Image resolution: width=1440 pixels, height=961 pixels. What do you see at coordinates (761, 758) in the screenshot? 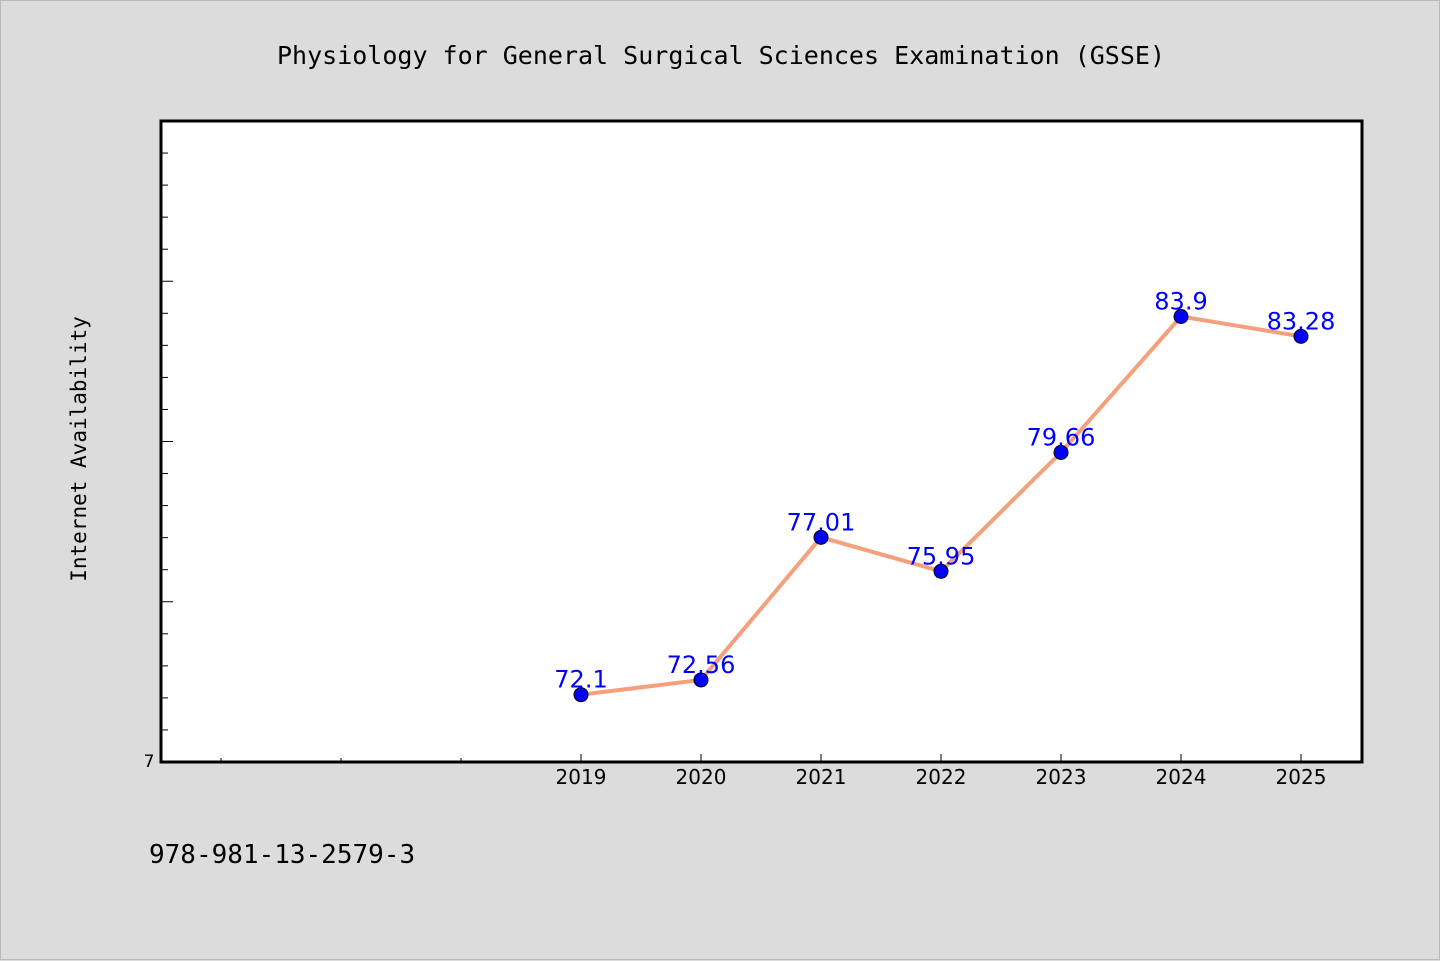
I see `x-axis-ticks` at bounding box center [761, 758].